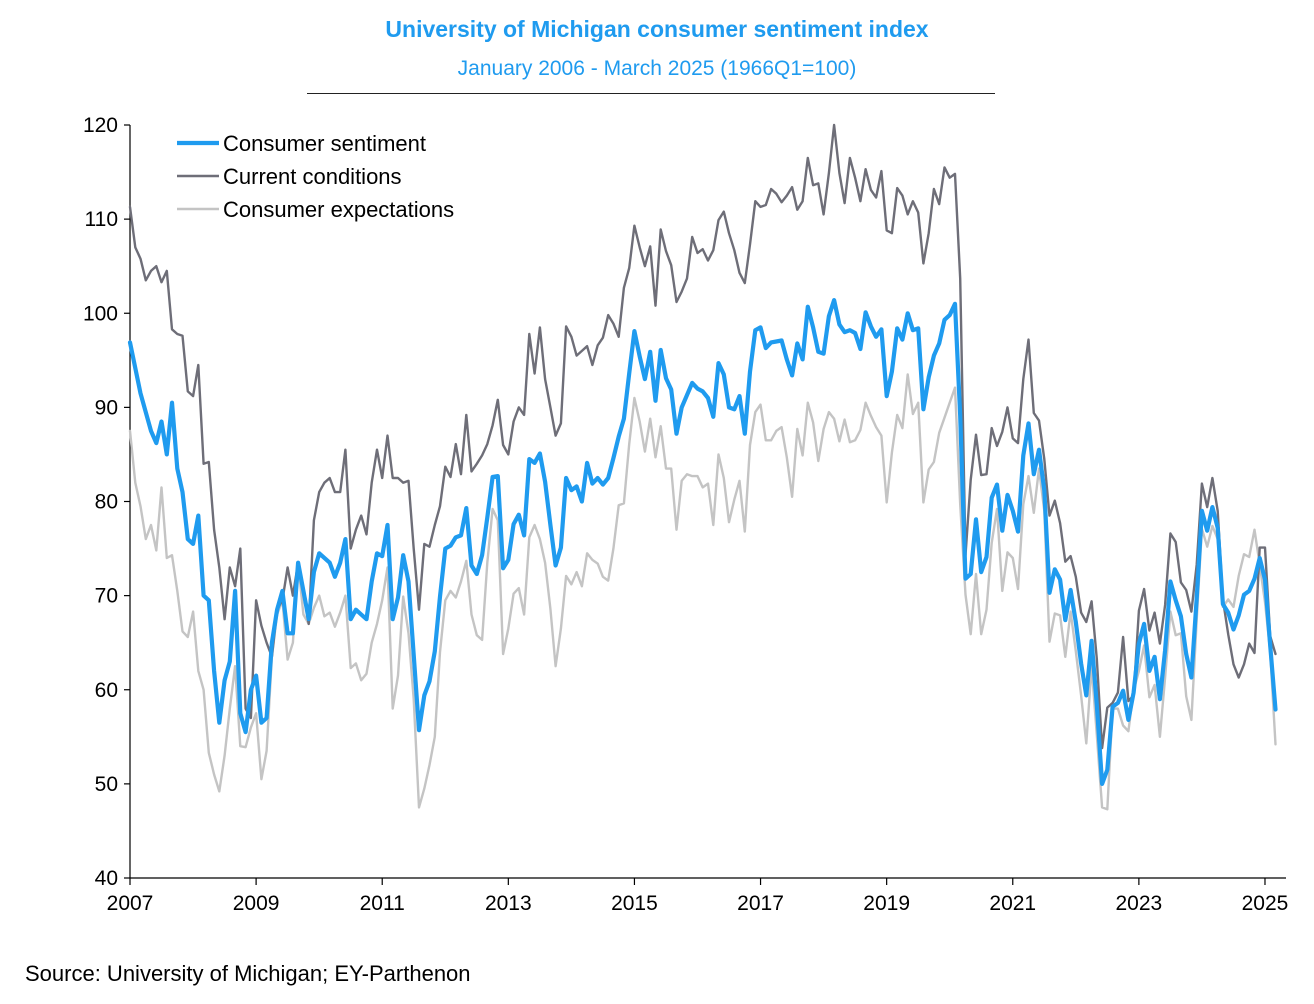 Image resolution: width=1314 pixels, height=1004 pixels. What do you see at coordinates (106, 596) in the screenshot?
I see `y-tick-label: 70` at bounding box center [106, 596].